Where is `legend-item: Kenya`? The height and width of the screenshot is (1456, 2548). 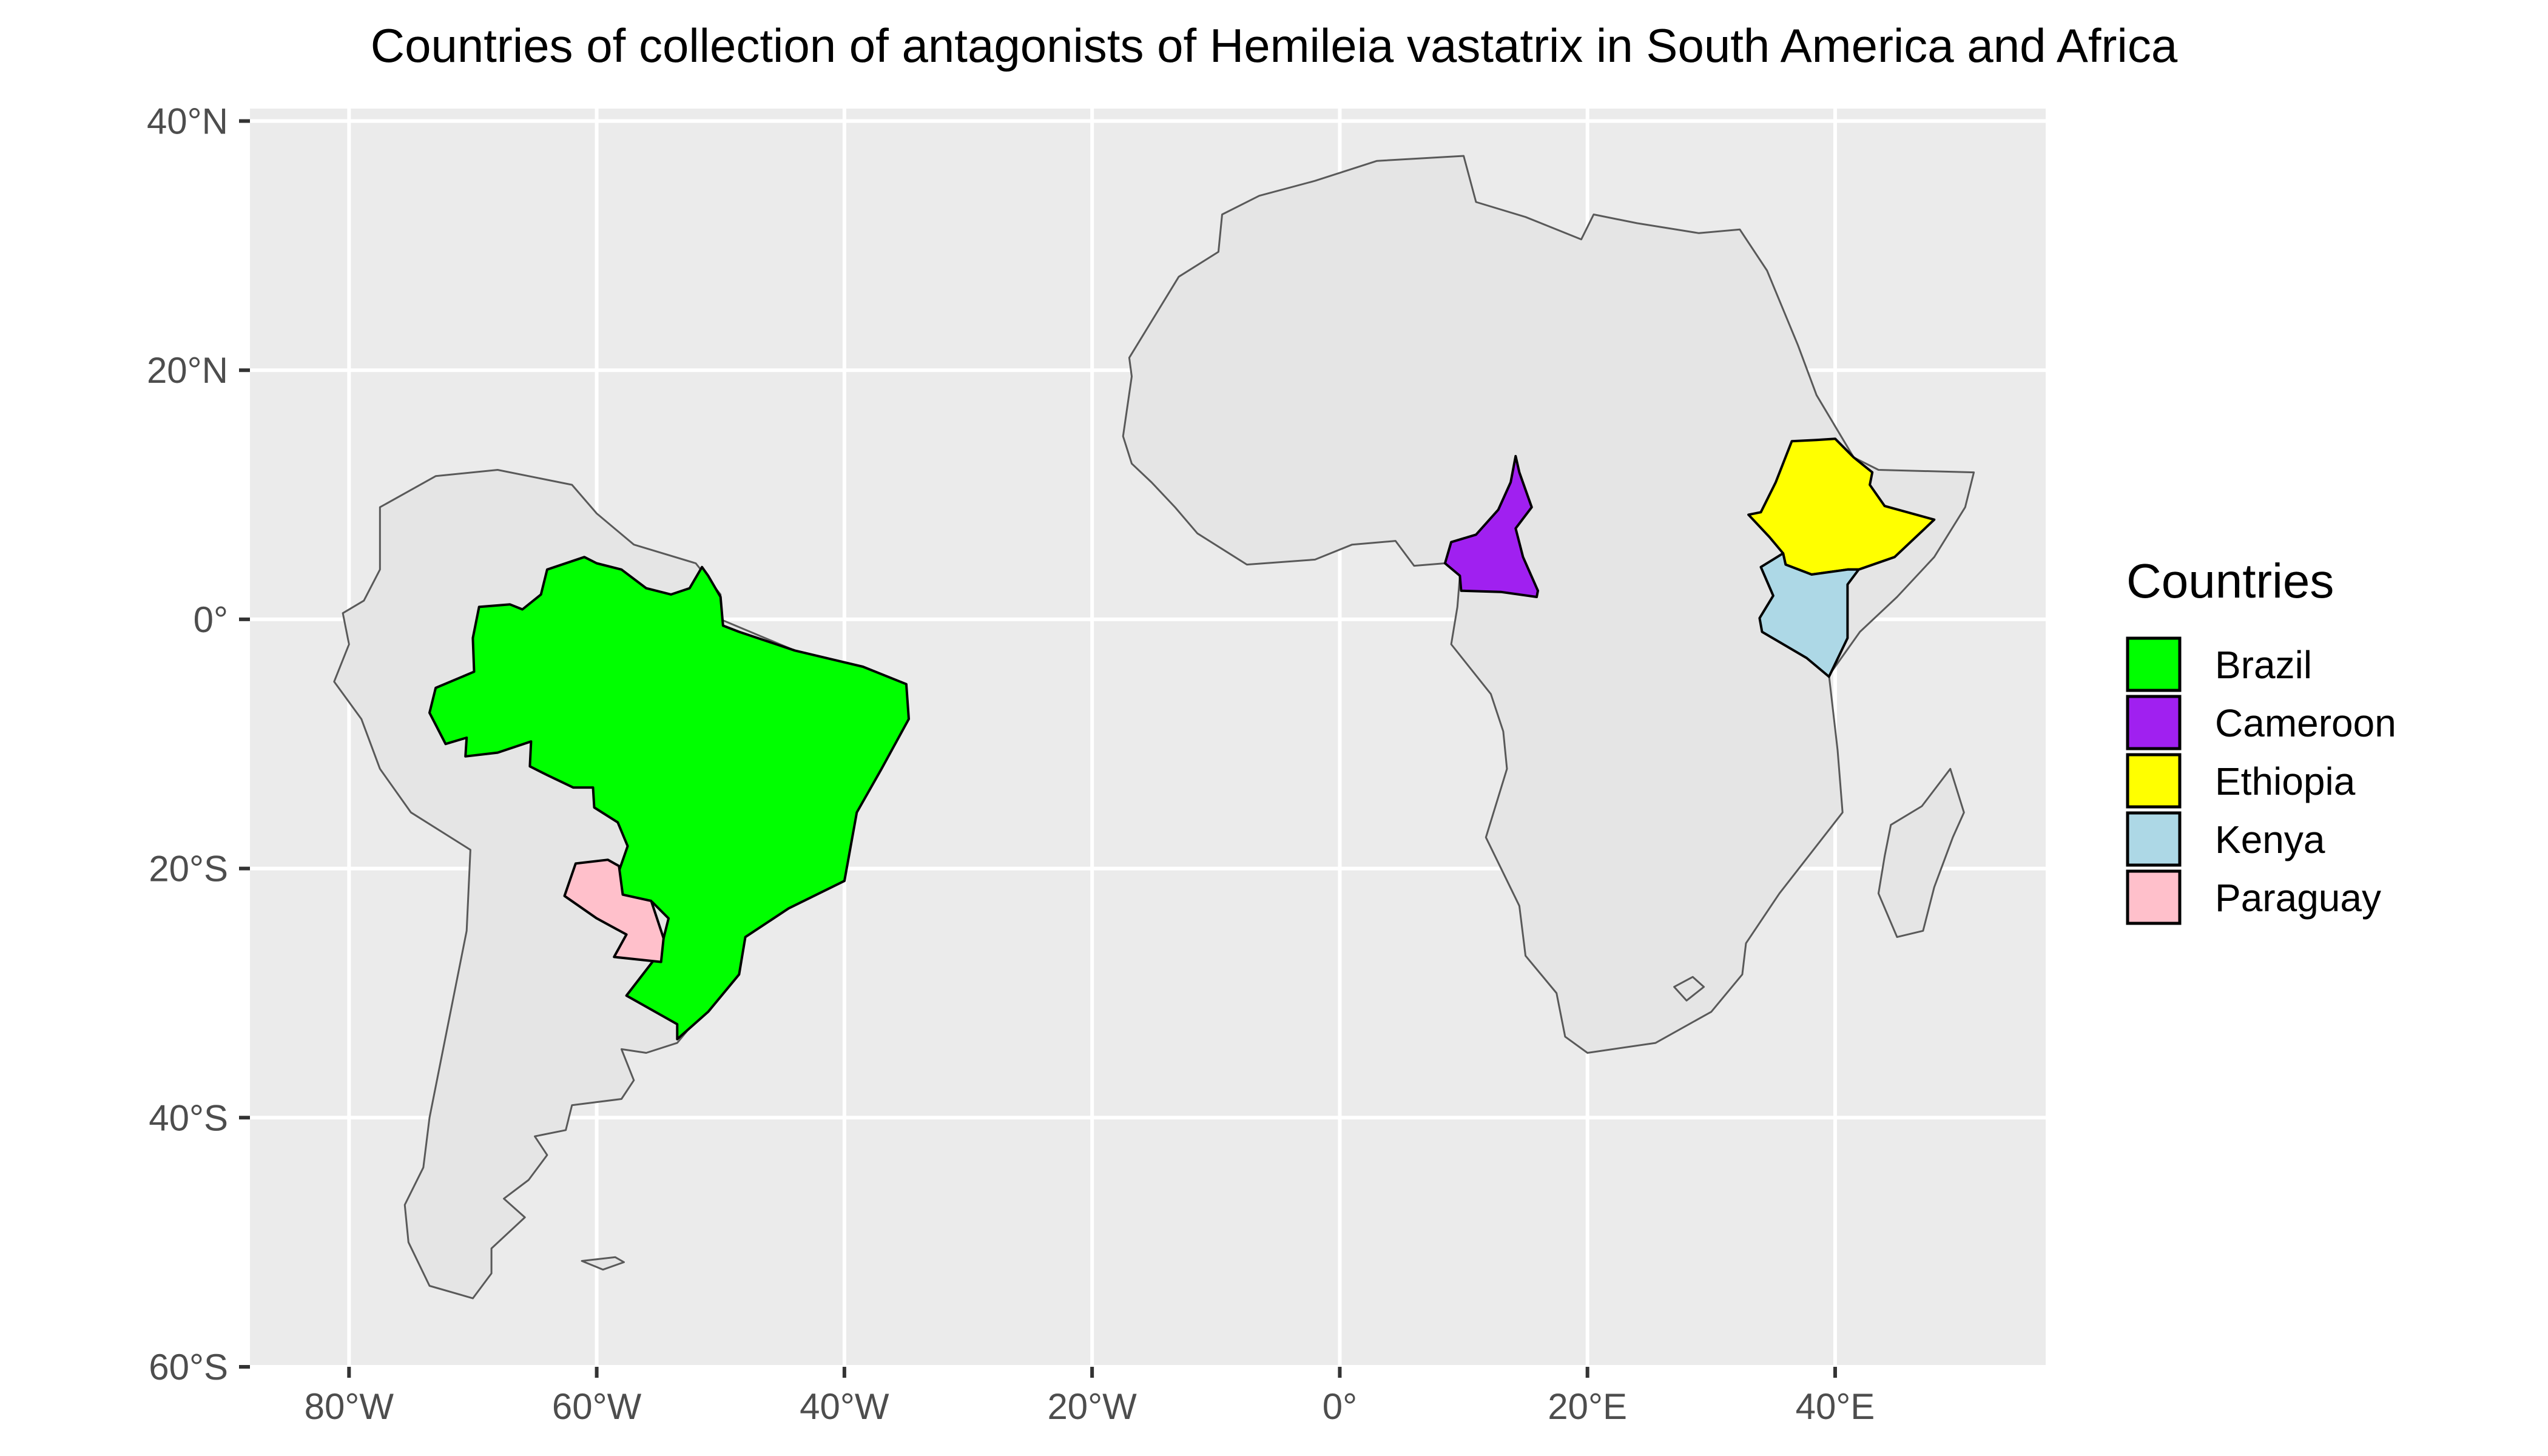
legend-item: Kenya is located at coordinates (2225, 839).